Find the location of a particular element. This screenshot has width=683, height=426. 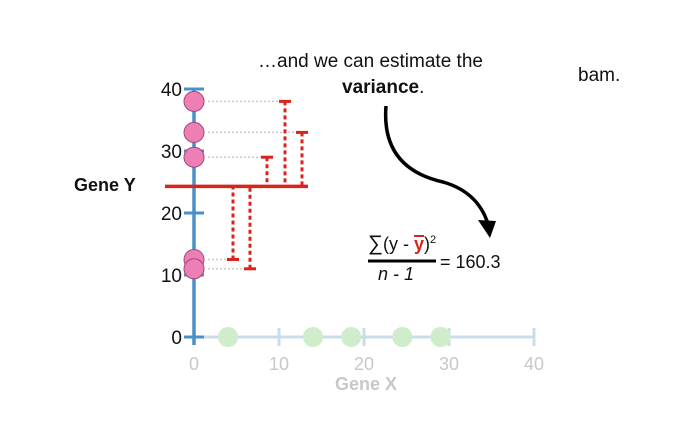

y-tick-label: 10 is located at coordinates (171, 276).